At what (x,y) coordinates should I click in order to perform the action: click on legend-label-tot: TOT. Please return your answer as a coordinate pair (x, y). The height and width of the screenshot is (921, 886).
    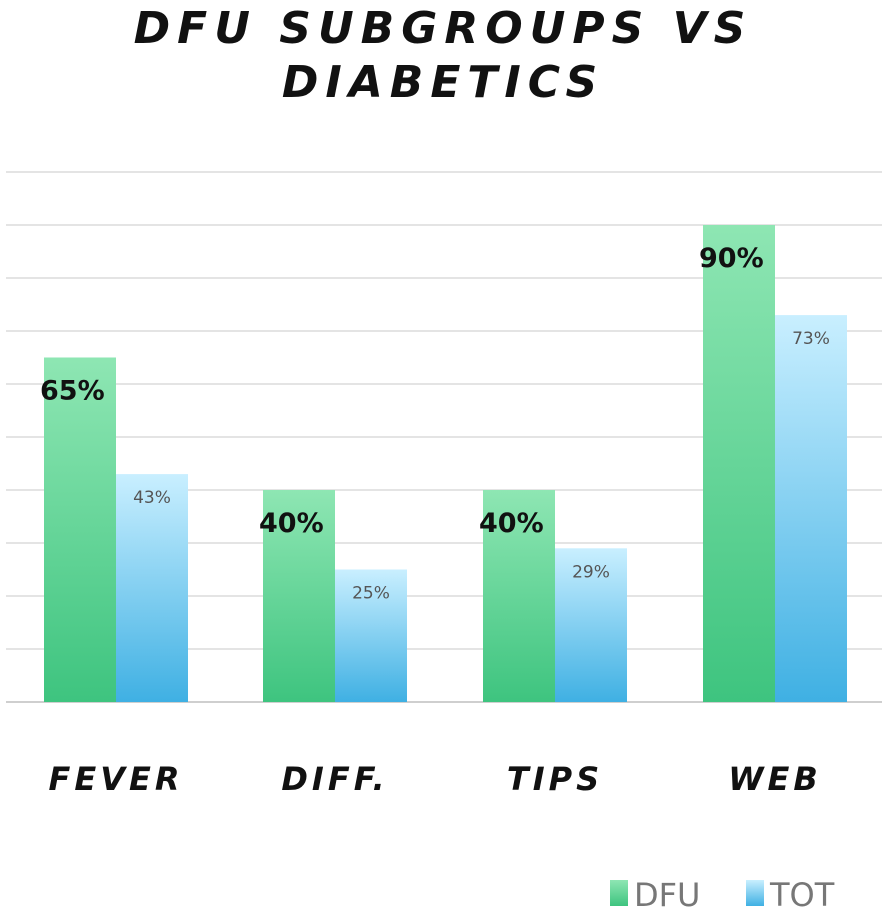
    Looking at the image, I should click on (802, 895).